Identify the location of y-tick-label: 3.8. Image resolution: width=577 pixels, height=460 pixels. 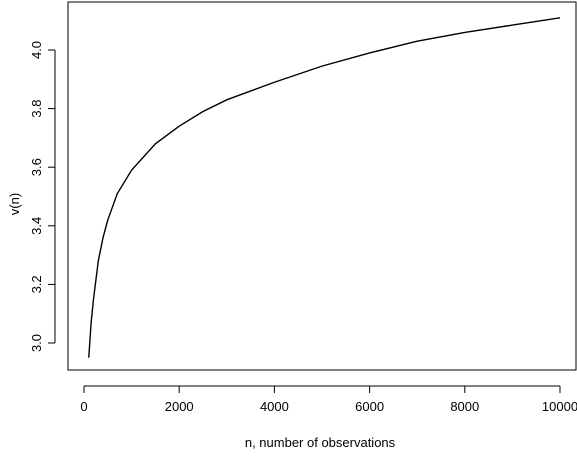
(36, 109).